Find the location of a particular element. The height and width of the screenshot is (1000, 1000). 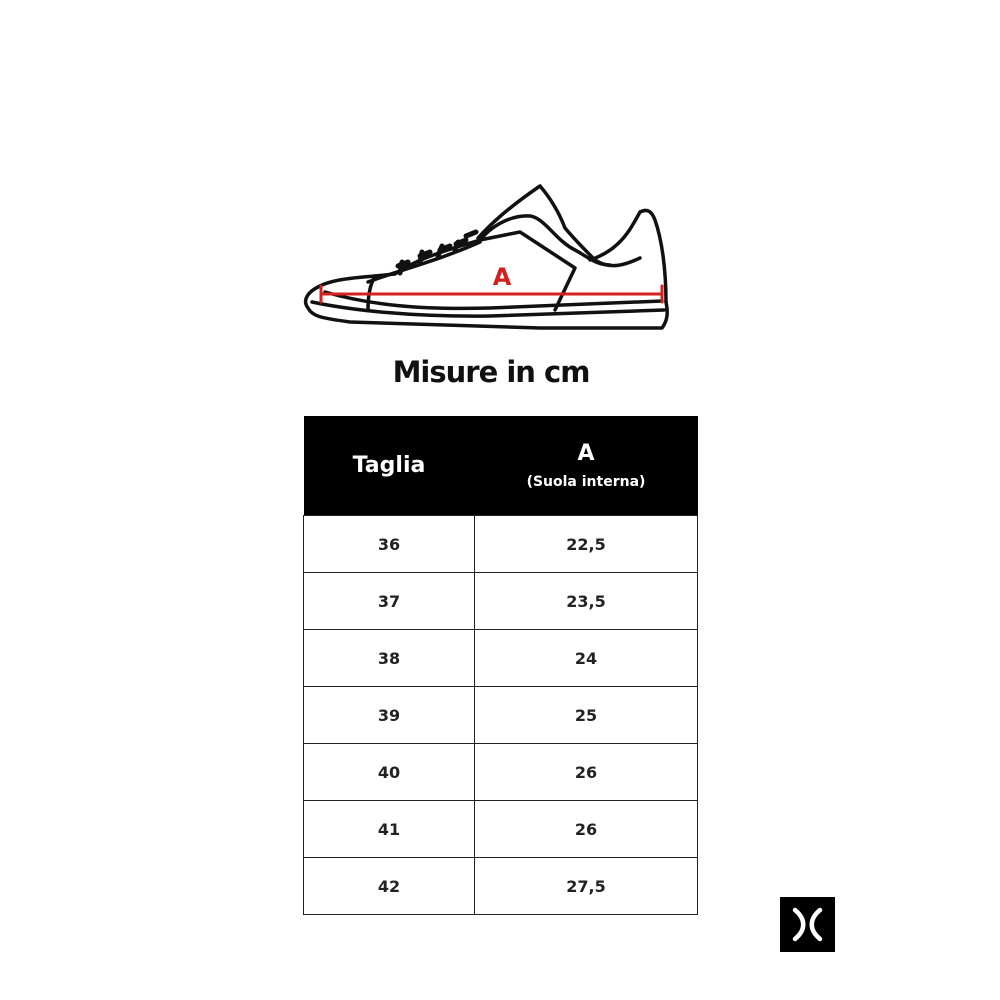

brand-logo is located at coordinates (807, 924).